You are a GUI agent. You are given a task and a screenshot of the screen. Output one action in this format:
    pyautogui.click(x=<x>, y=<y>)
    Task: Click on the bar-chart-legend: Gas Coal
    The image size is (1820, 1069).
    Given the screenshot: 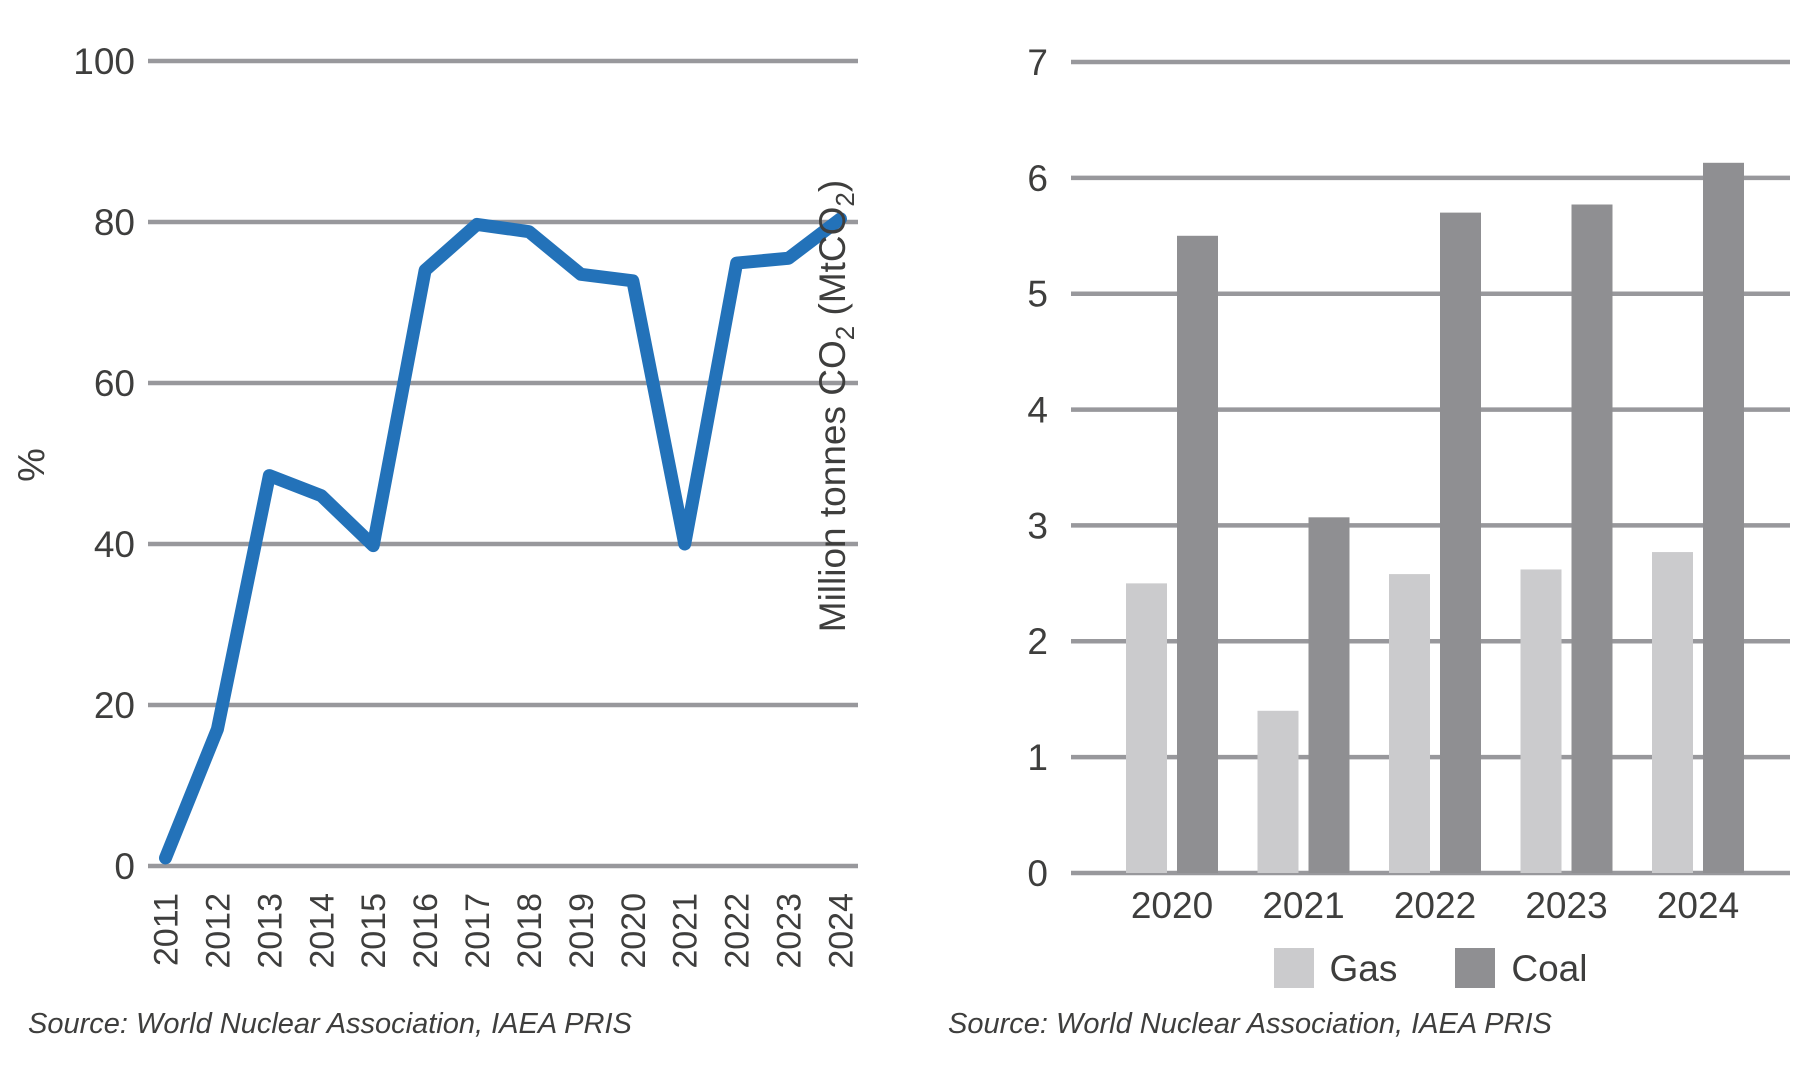 What is the action you would take?
    pyautogui.click(x=1430, y=968)
    